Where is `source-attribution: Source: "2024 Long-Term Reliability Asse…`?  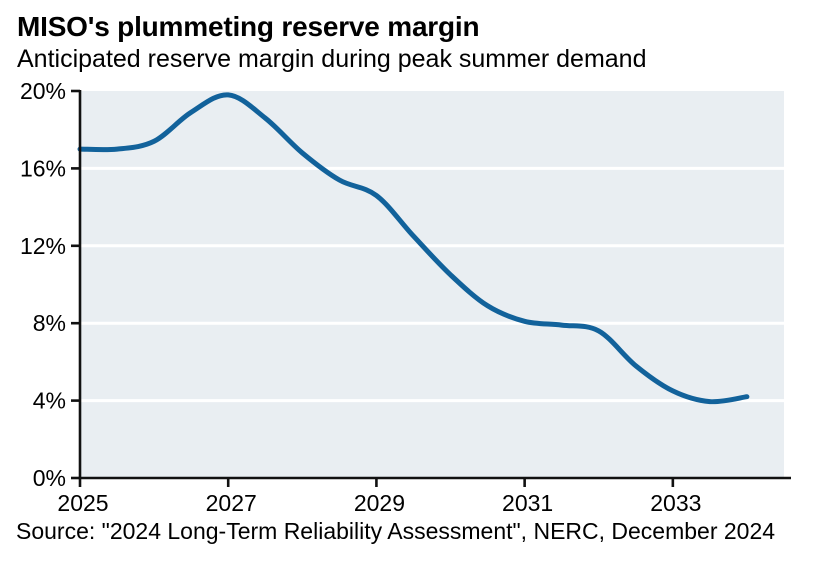
source-attribution: Source: "2024 Long-Term Reliability Asse… is located at coordinates (396, 530).